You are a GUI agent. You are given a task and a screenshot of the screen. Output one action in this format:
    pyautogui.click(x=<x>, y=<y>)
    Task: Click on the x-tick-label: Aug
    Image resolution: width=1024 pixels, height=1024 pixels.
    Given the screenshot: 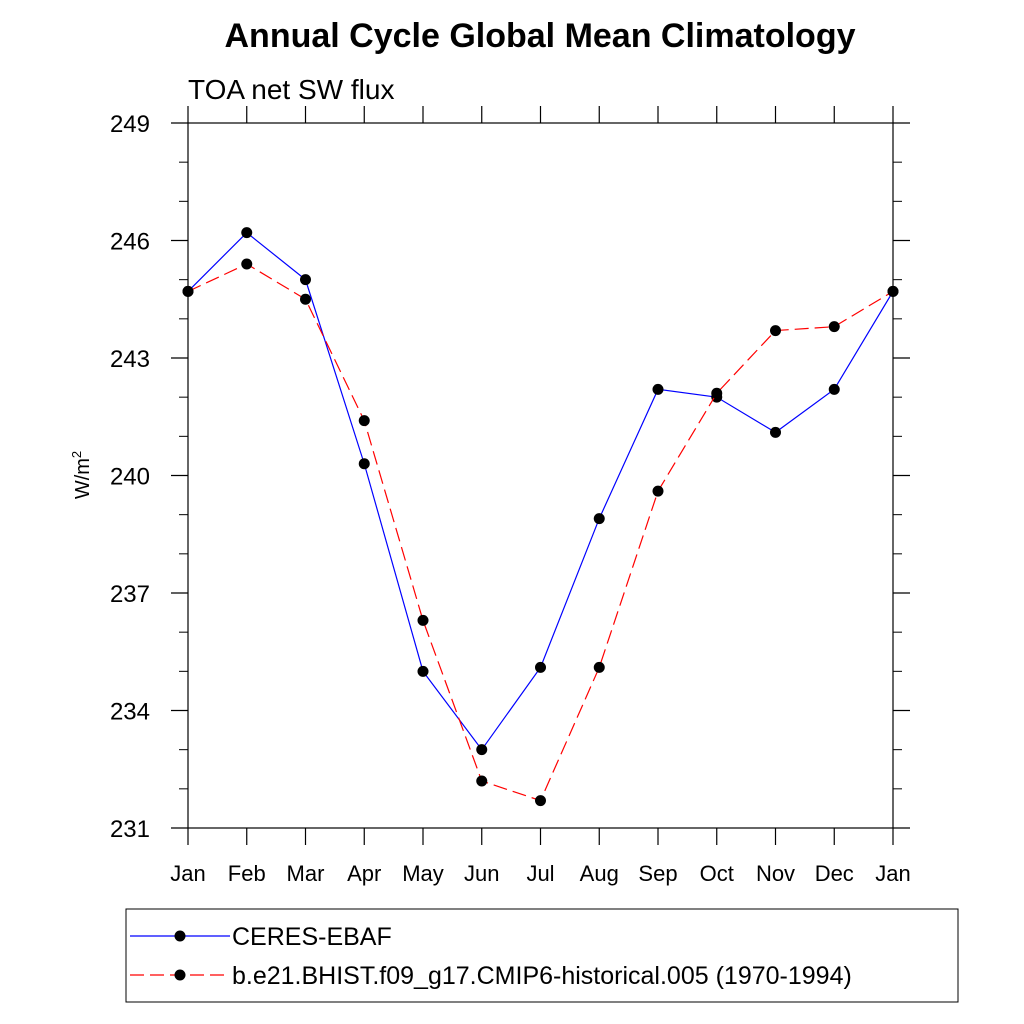 What is the action you would take?
    pyautogui.click(x=599, y=873)
    